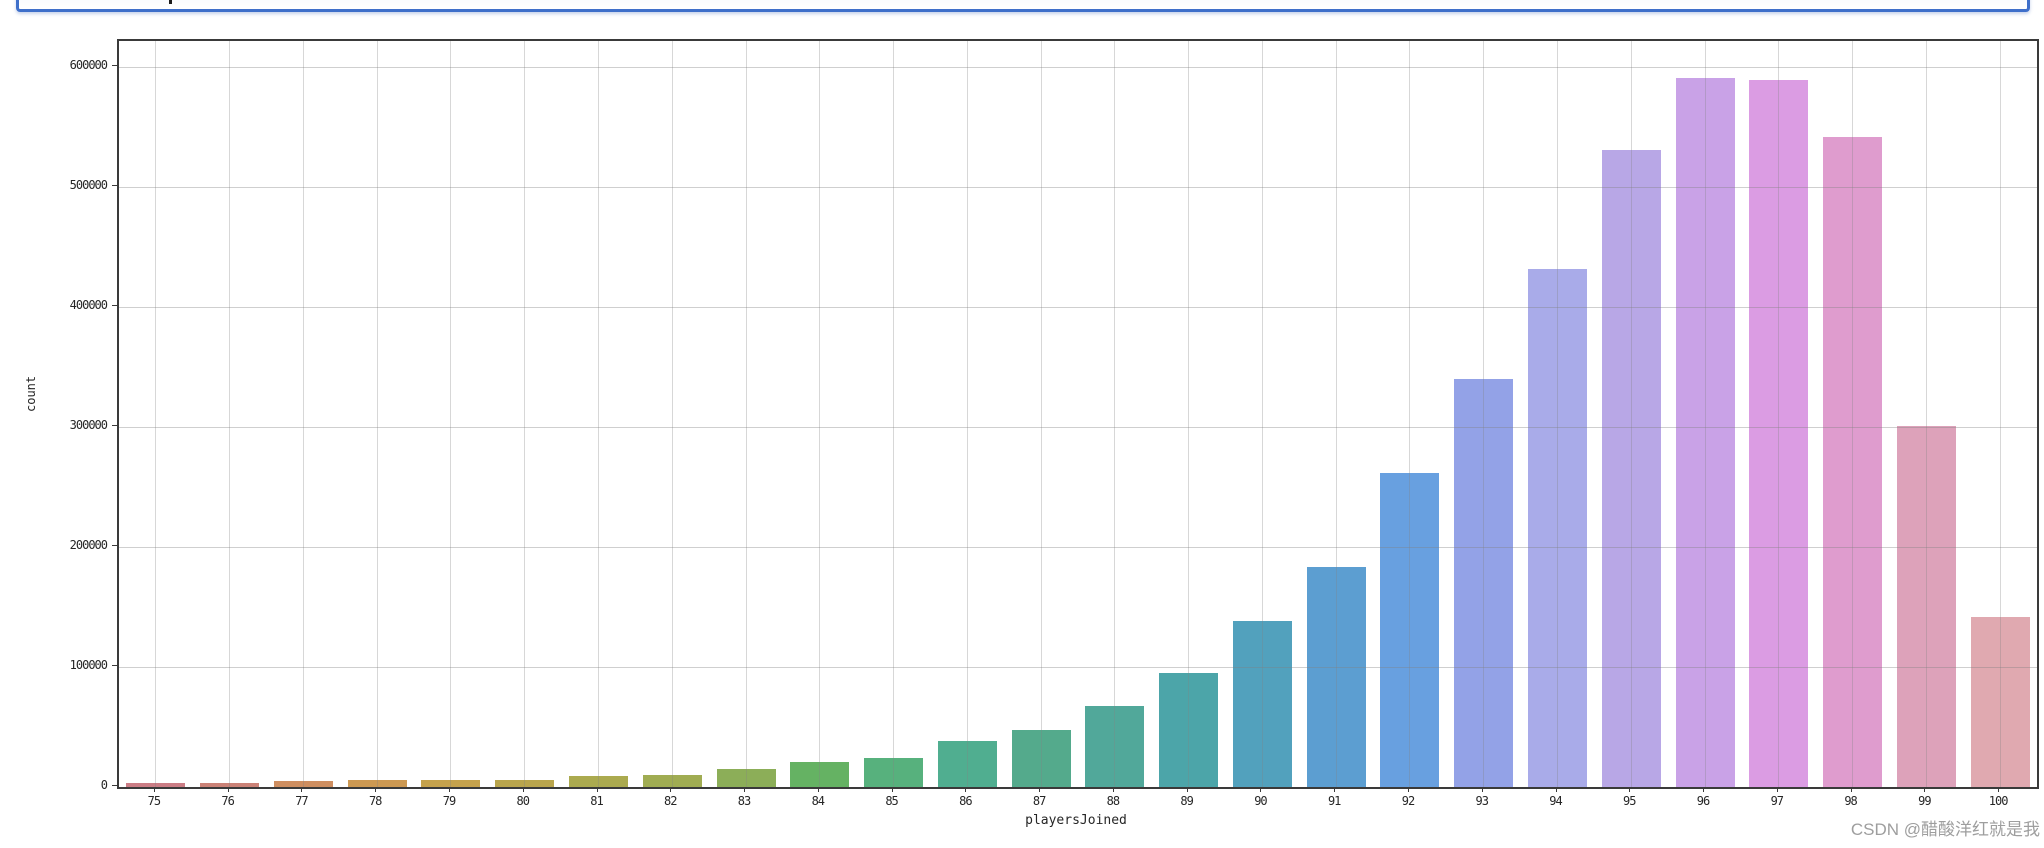 The image size is (2044, 848). Describe the element at coordinates (88, 545) in the screenshot. I see `y-tick-label: 200000` at that location.